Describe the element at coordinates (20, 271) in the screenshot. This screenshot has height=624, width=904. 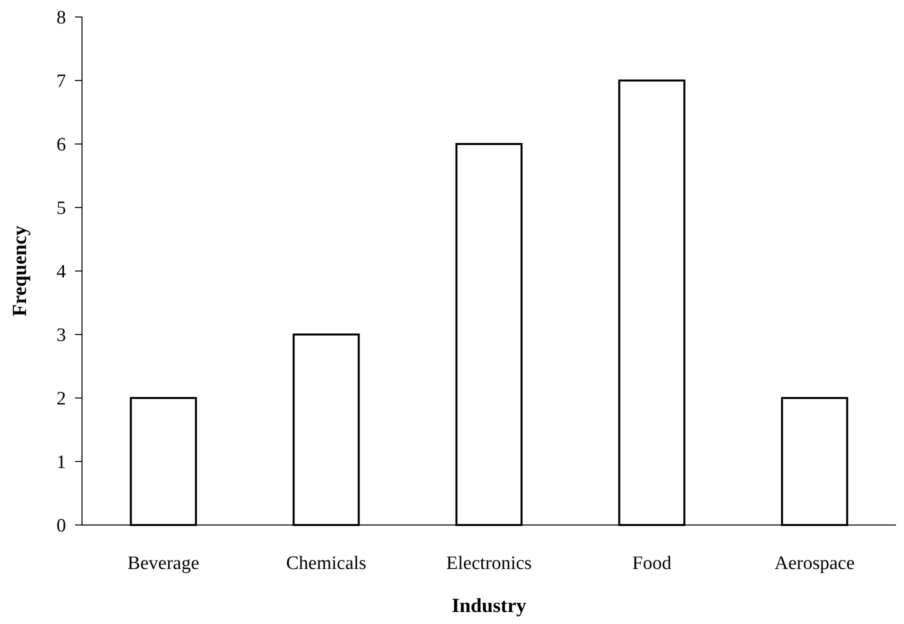
I see `y-axis-title: Frequency` at that location.